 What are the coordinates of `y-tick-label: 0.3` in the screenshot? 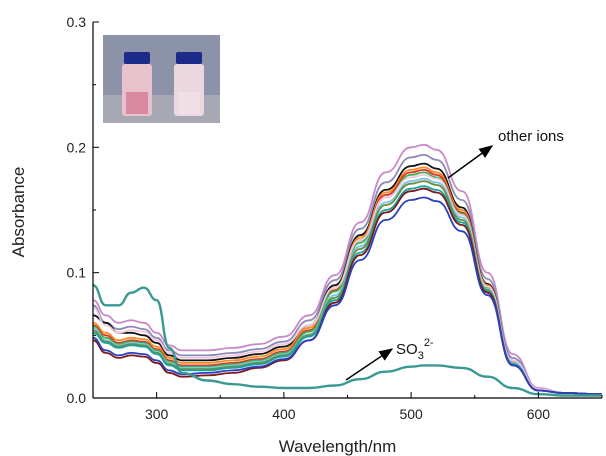 It's located at (77, 22).